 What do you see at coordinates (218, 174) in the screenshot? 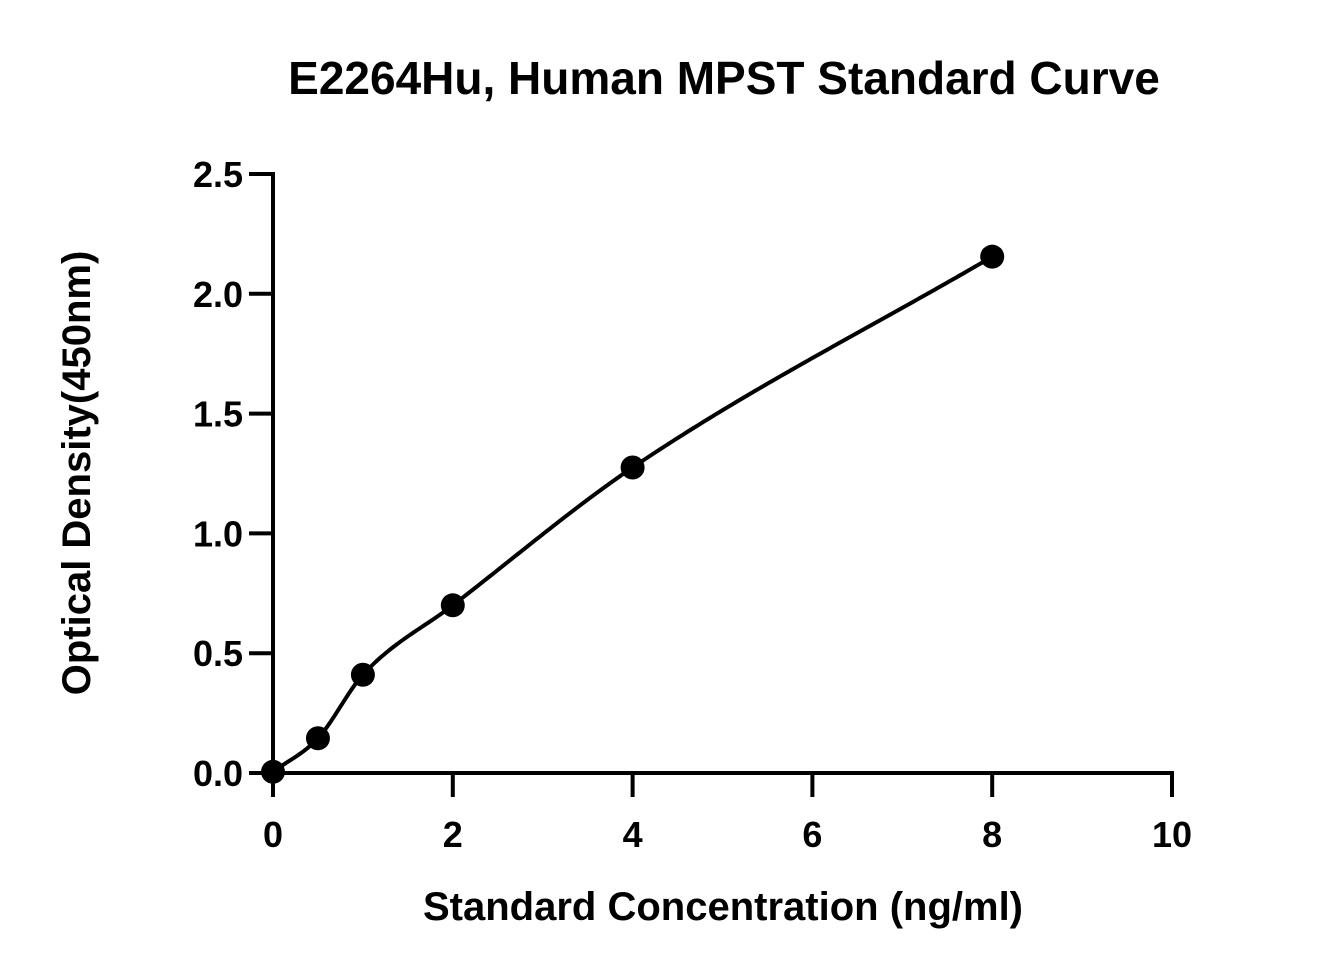
I see `y-tick-label: 2.5` at bounding box center [218, 174].